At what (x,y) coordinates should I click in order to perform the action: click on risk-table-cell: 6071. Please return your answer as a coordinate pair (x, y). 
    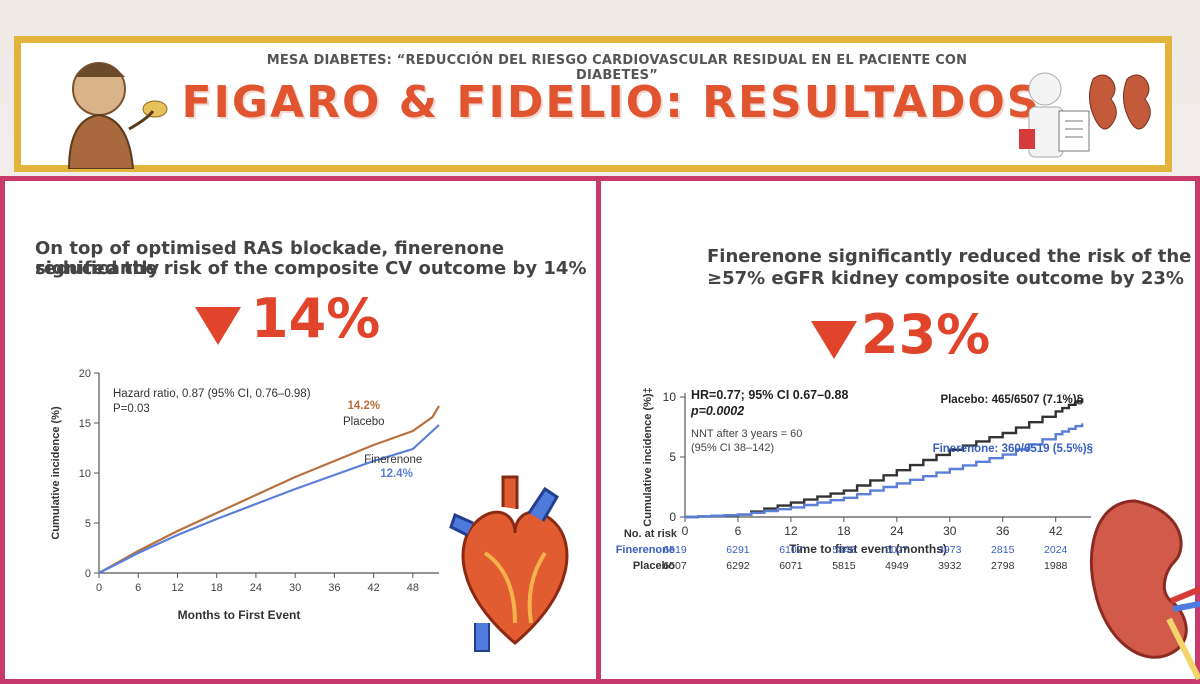
    Looking at the image, I should click on (791, 566).